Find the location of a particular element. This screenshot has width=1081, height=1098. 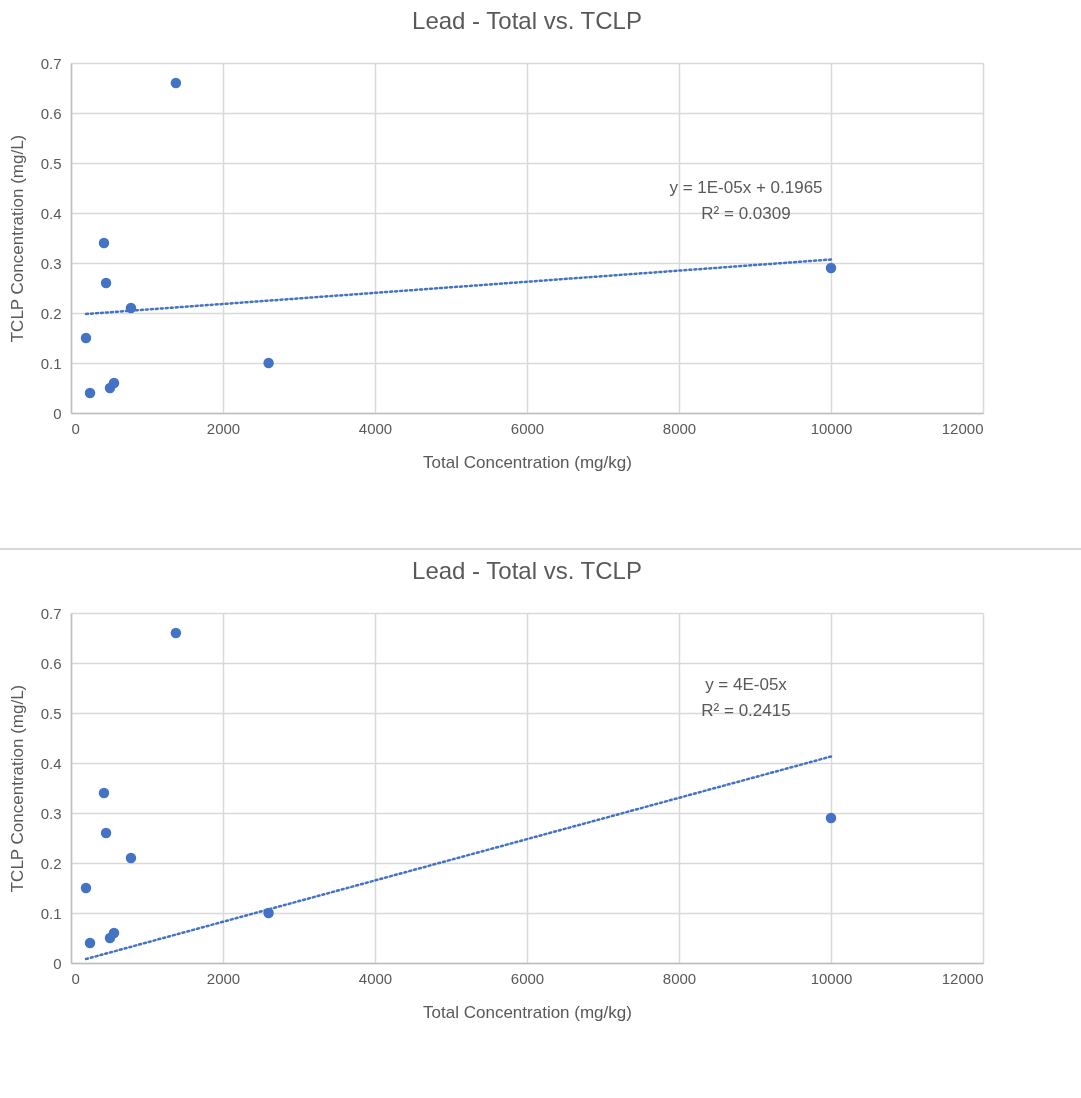

annotation: y = 1E-05x + 0.1965 is located at coordinates (746, 187).